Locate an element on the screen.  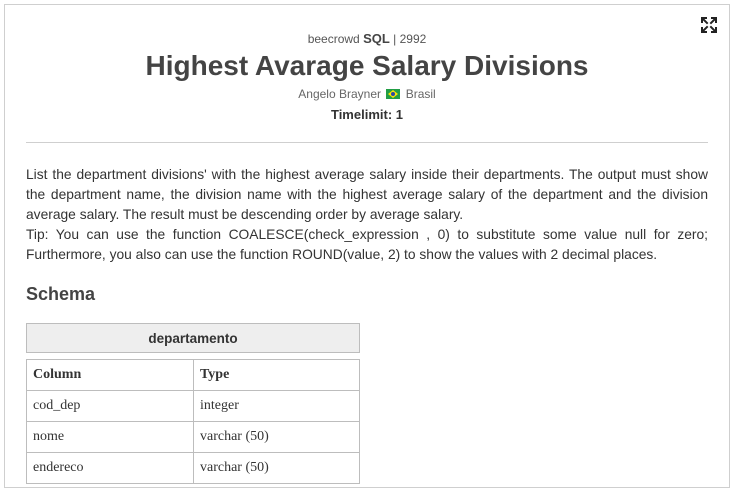
table-row: nome varchar (50) is located at coordinates (193, 437).